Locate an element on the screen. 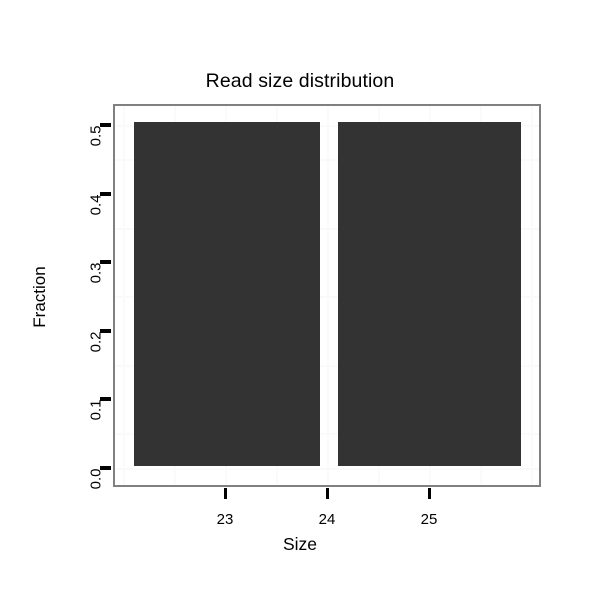  y-tick-label-3: 0.3 is located at coordinates (96, 273).